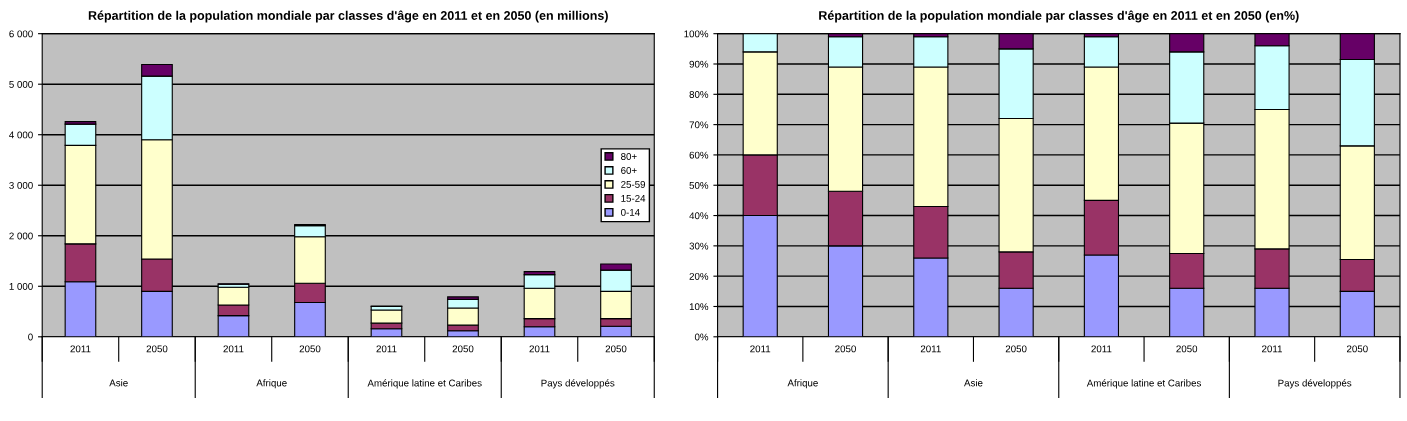 This screenshot has height=421, width=1407. What do you see at coordinates (629, 156) in the screenshot?
I see `legend-label: 80+` at bounding box center [629, 156].